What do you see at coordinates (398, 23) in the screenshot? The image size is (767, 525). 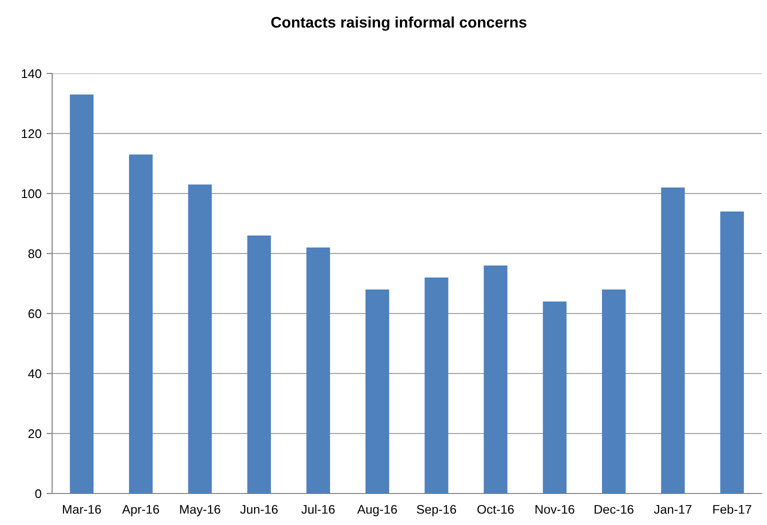 I see `chart-title: Contacts raising informal concerns` at bounding box center [398, 23].